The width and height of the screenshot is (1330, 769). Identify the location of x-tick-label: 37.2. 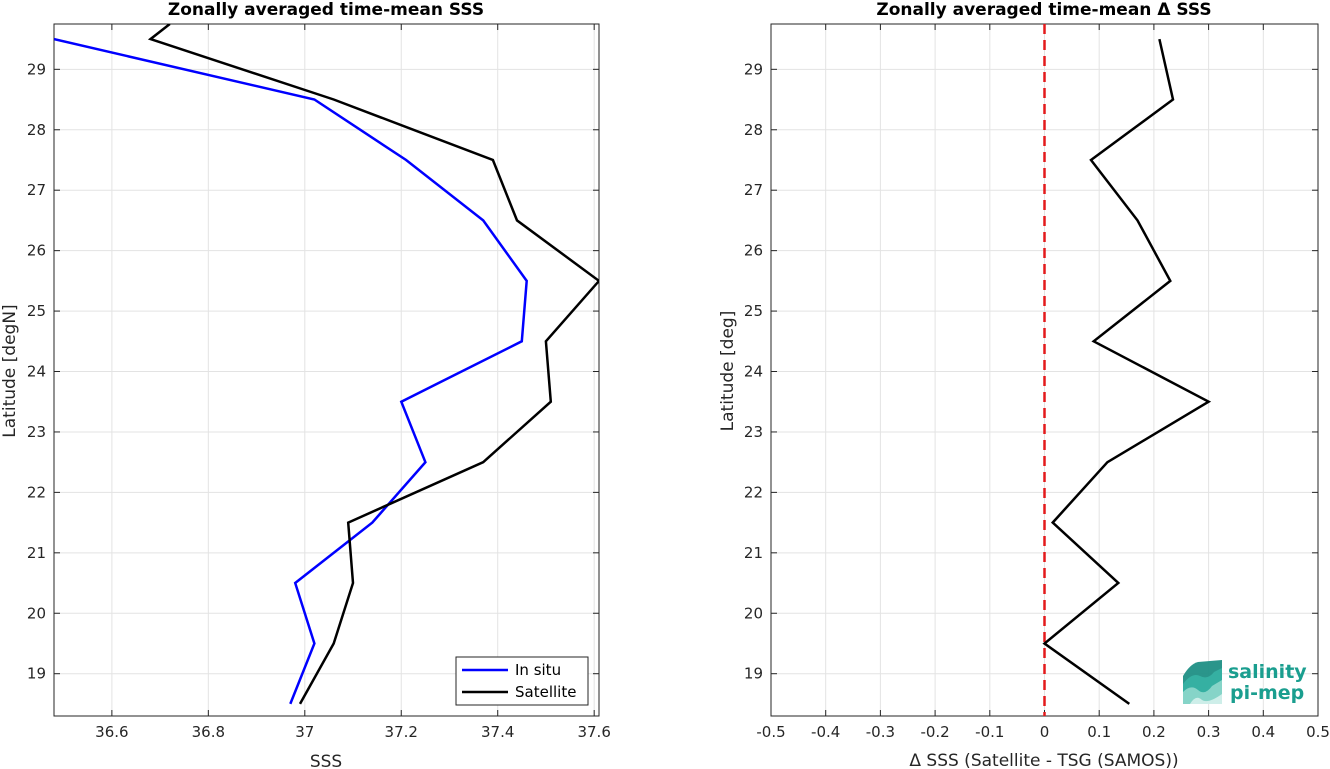
(401, 732).